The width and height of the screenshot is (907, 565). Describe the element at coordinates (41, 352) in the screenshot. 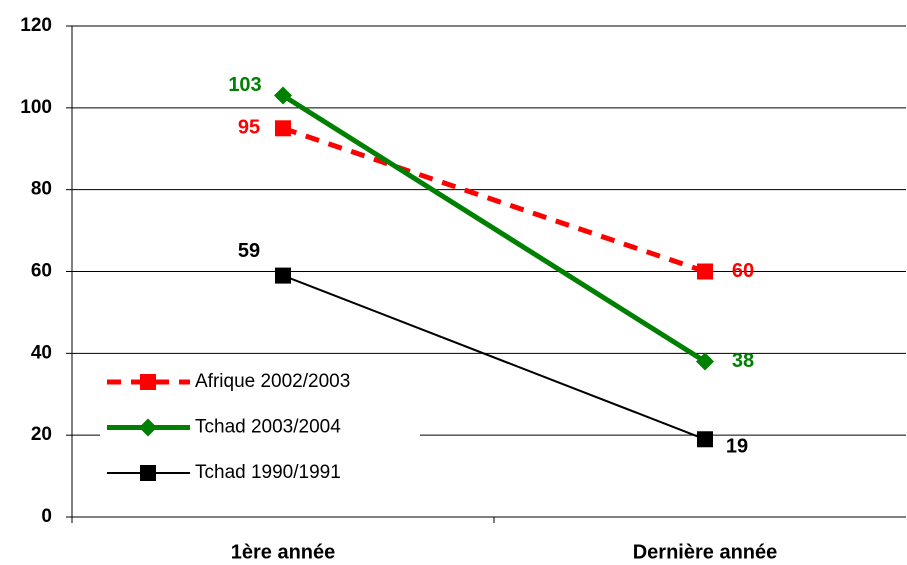

I see `y-tick-label: 40` at that location.